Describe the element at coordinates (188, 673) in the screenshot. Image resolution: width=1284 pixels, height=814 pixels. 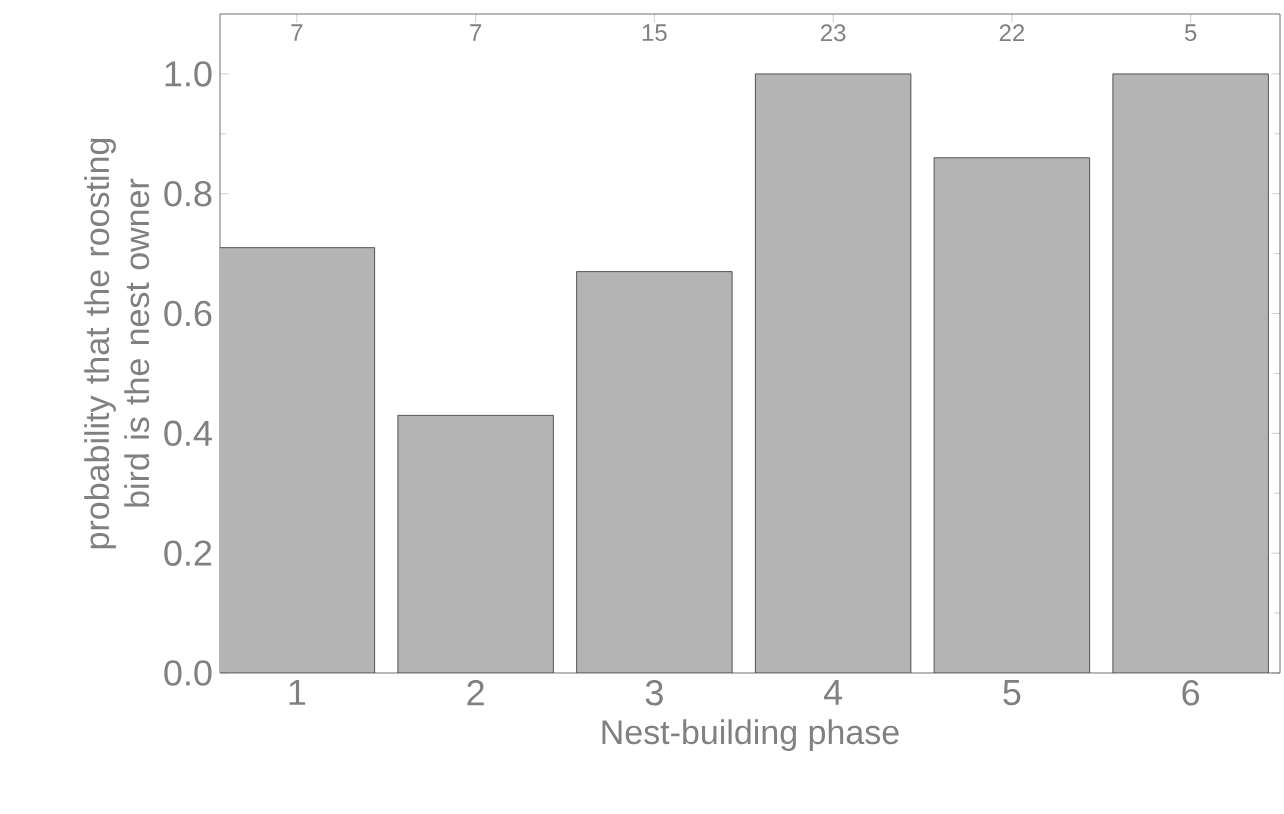
I see `y-tick-label: 0.0` at that location.